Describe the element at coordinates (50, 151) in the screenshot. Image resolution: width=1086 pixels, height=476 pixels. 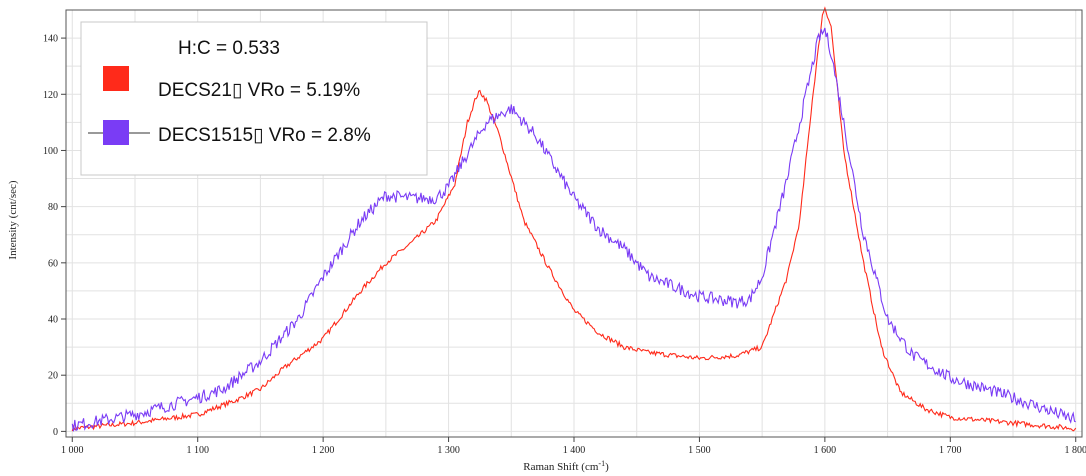
I see `y-tick-label: 100` at that location.